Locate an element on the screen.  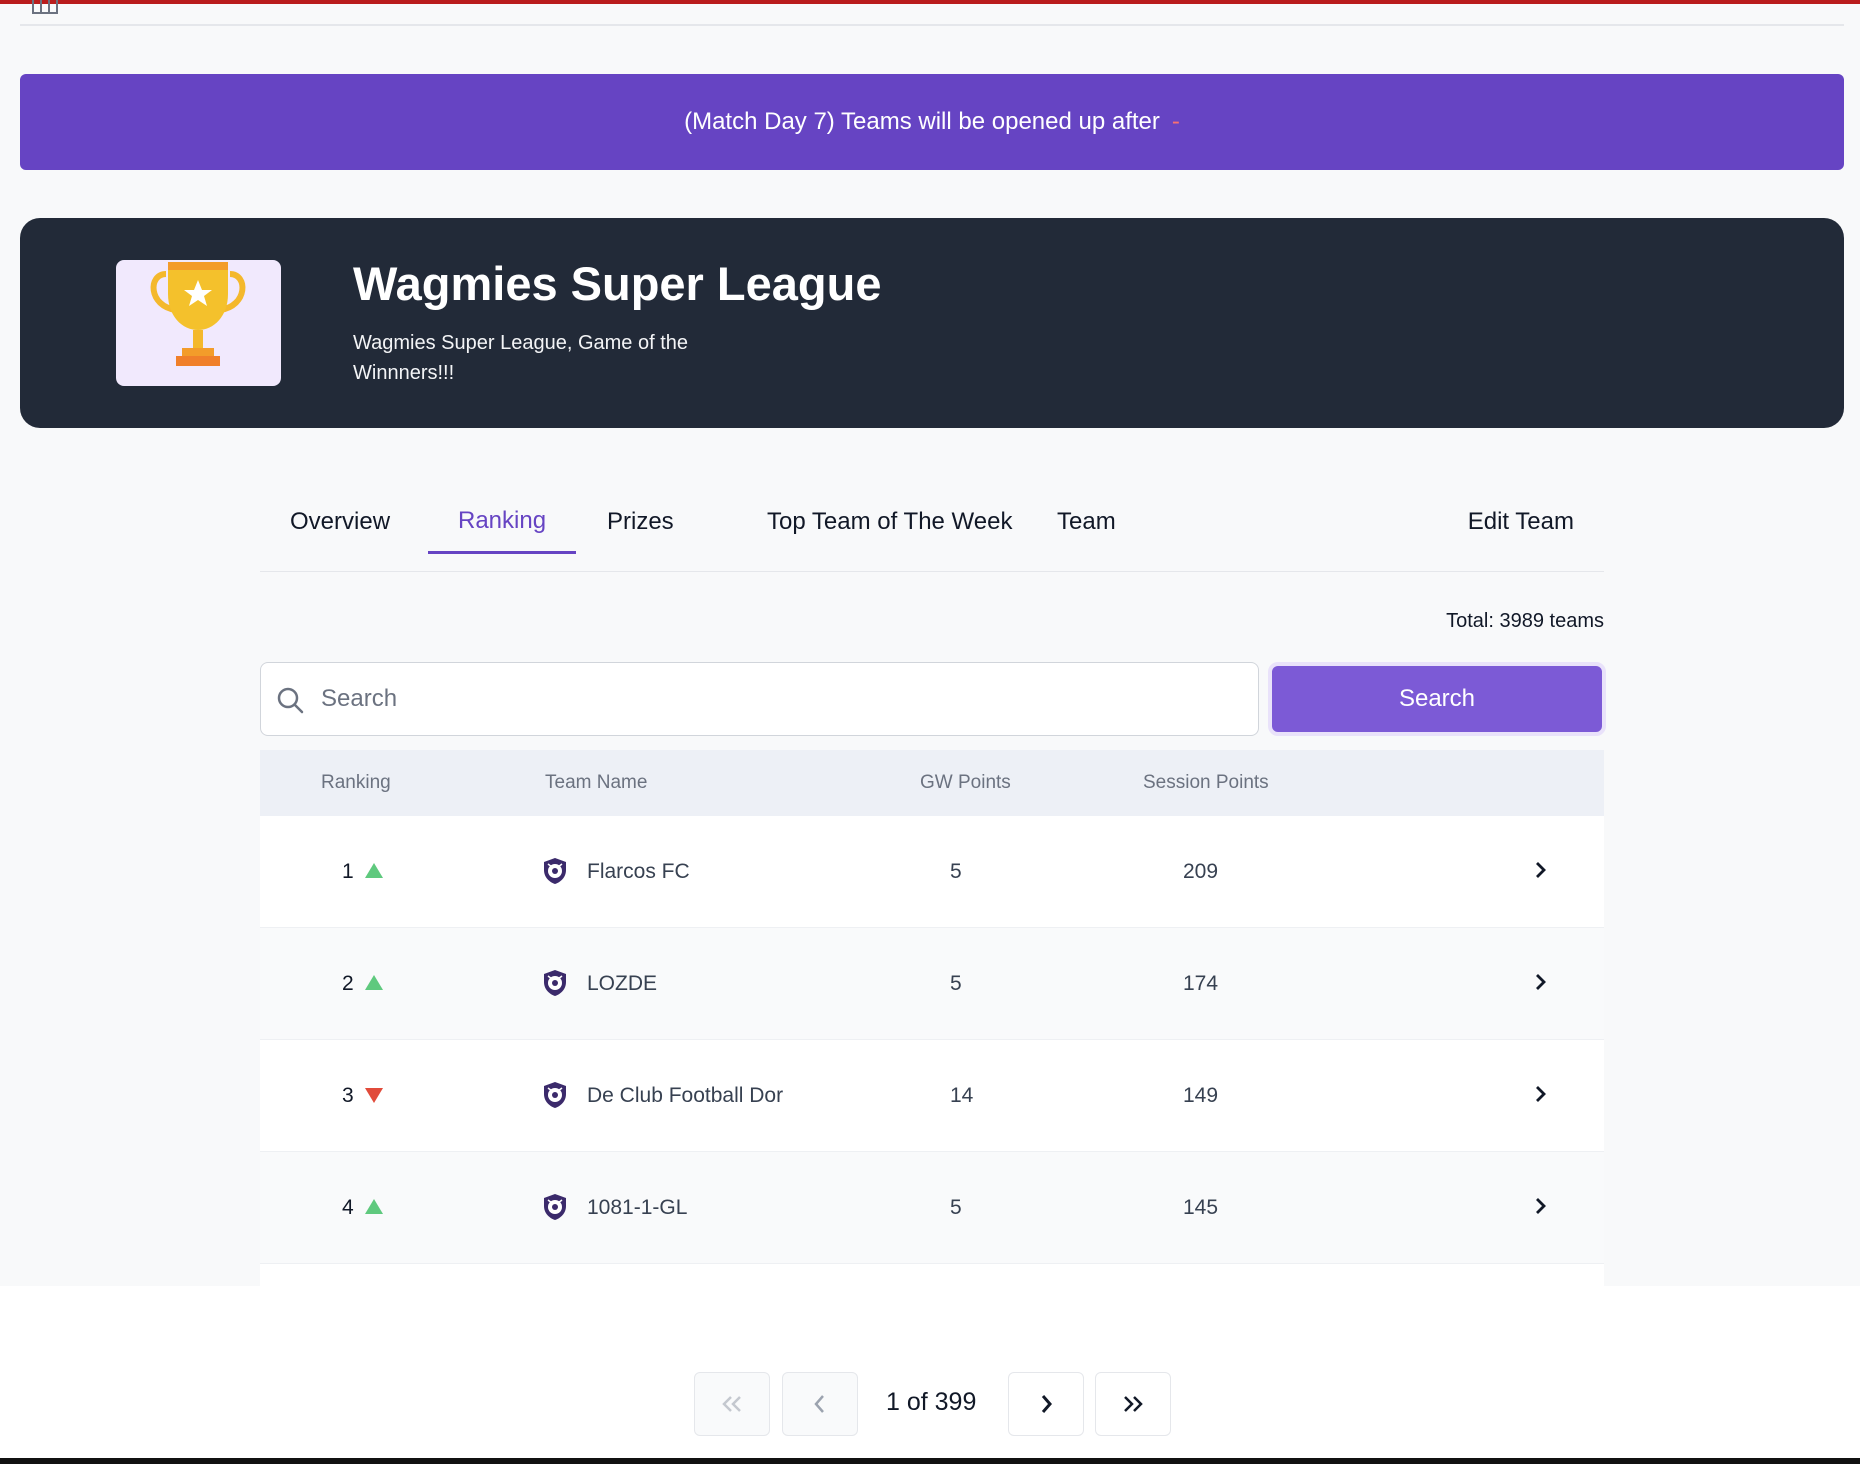
team-name: Flarcos FC is located at coordinates (638, 871).